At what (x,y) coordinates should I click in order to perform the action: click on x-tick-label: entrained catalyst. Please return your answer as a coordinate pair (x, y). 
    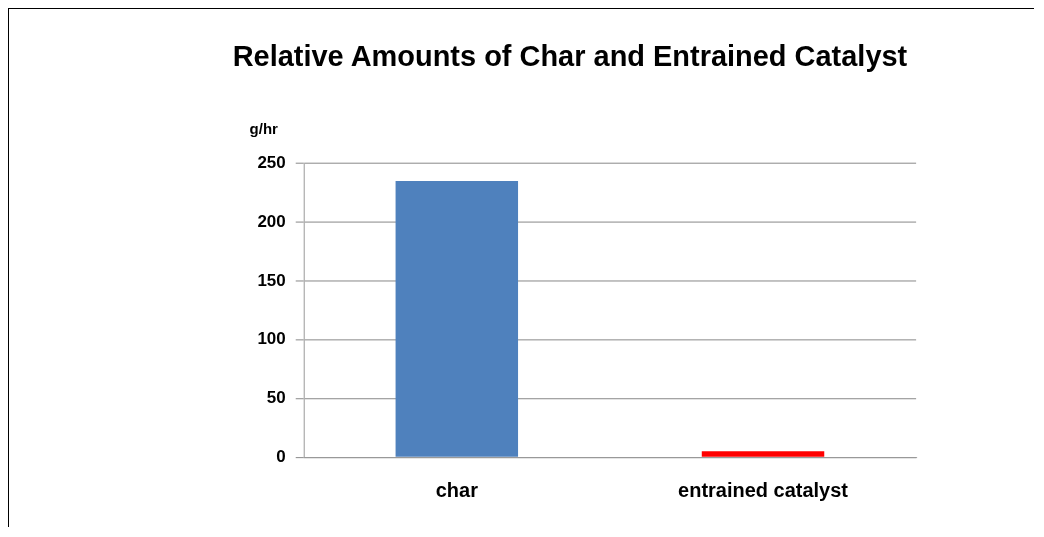
    Looking at the image, I should click on (763, 489).